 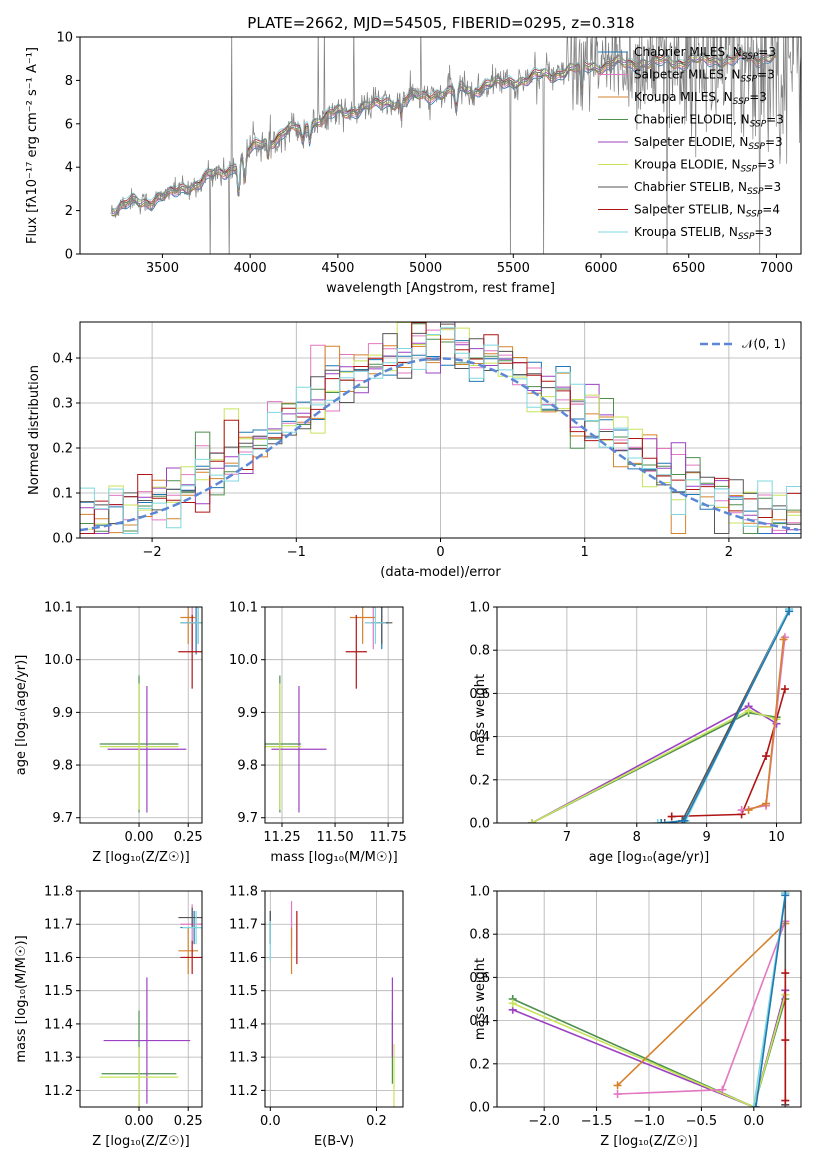 I want to click on legend-entry: Salpeter MILES, NSSP=3, so click(x=704, y=76).